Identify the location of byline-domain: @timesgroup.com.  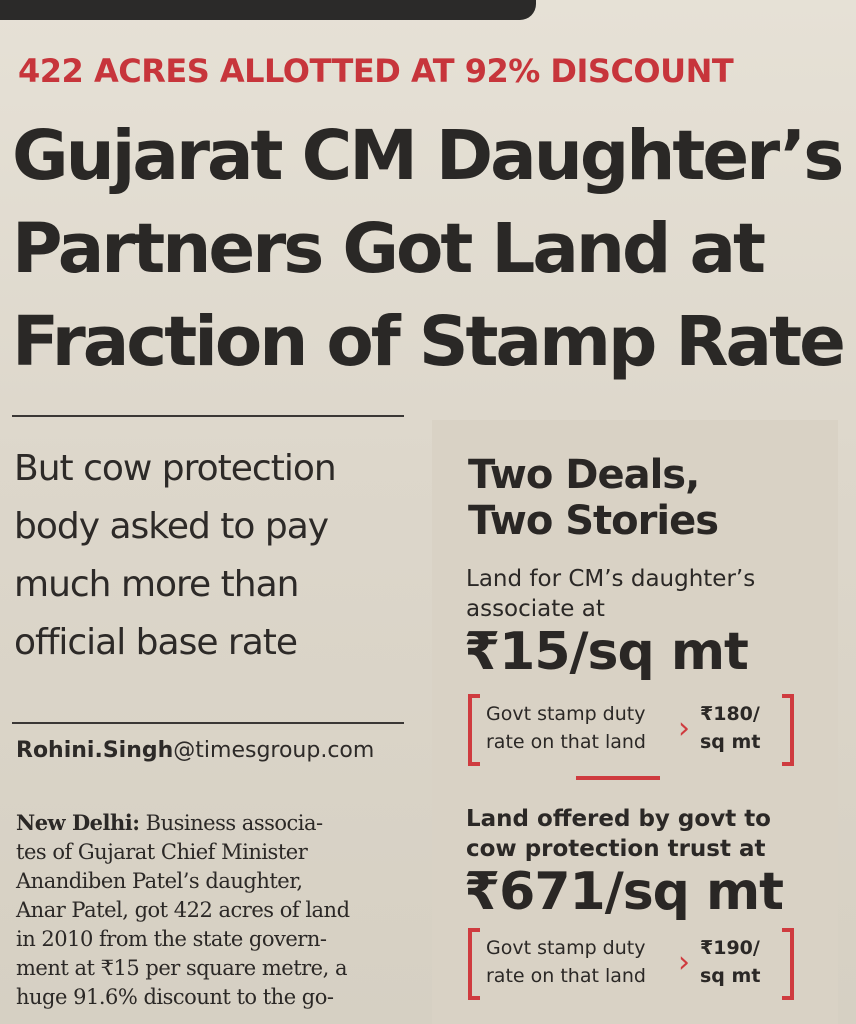
(274, 750).